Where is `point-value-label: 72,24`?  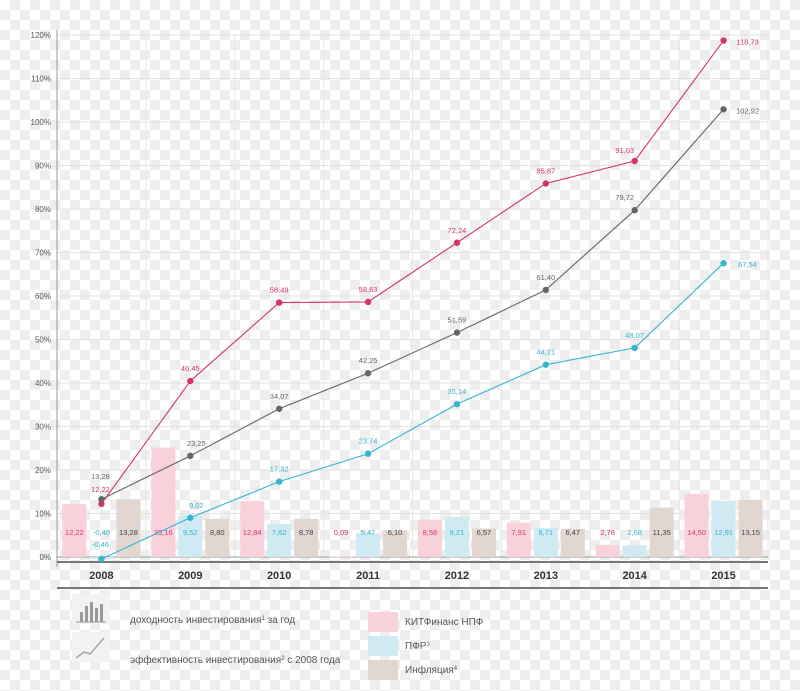
point-value-label: 72,24 is located at coordinates (457, 230).